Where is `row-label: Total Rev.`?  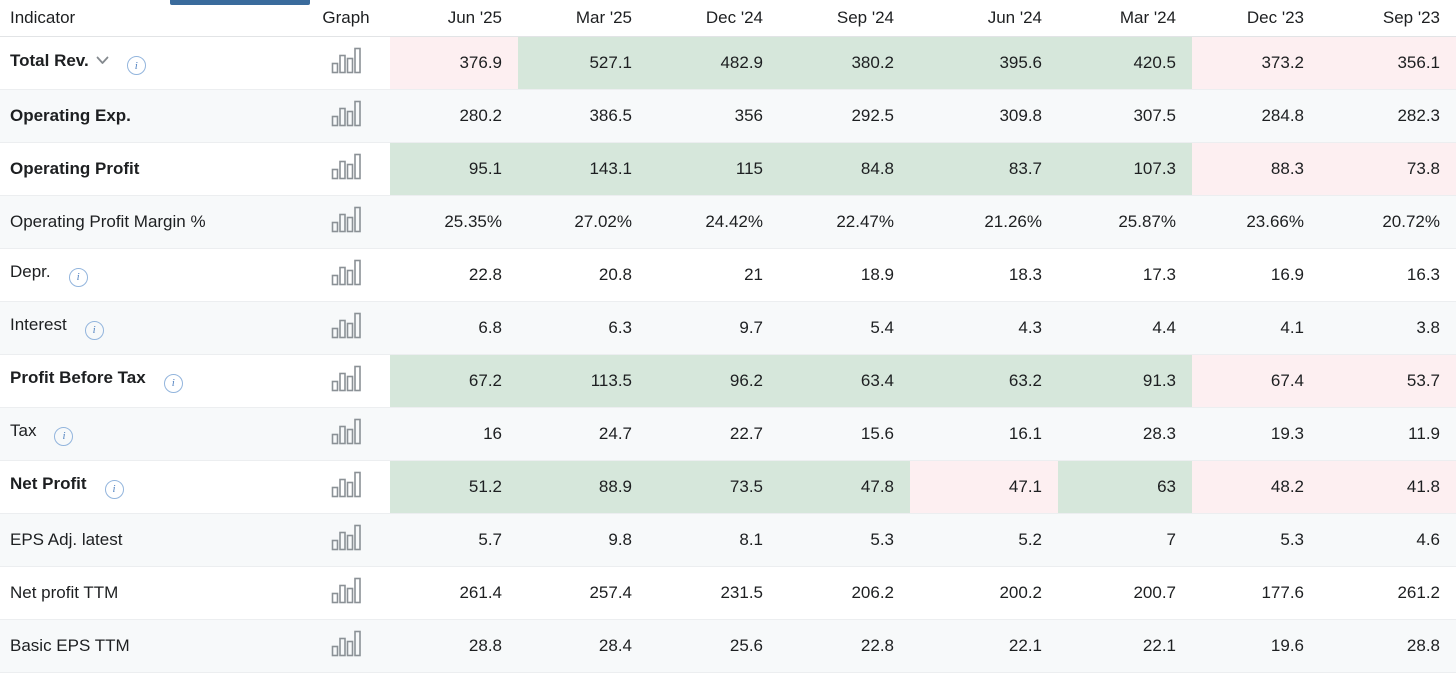 row-label: Total Rev. is located at coordinates (49, 60).